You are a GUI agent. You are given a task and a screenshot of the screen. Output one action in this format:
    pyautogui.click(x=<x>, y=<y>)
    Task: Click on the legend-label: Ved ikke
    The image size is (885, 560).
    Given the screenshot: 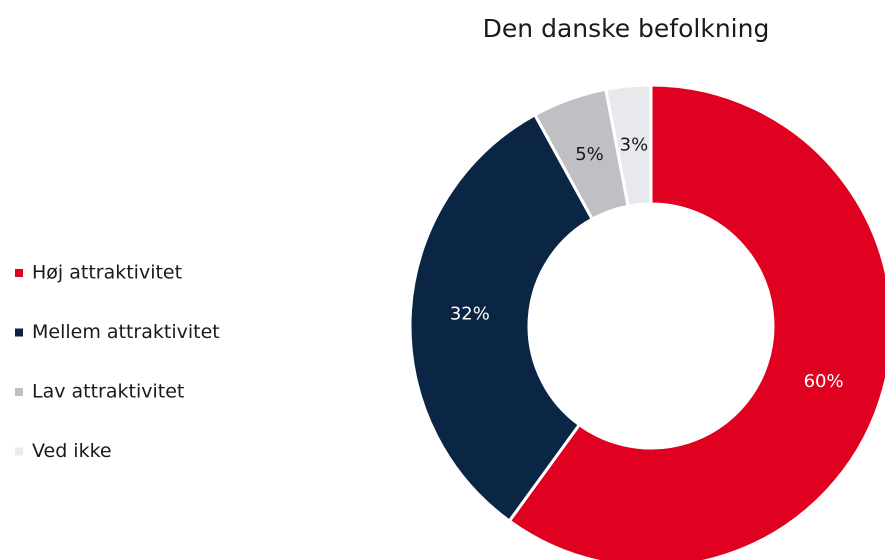 What is the action you would take?
    pyautogui.click(x=72, y=451)
    